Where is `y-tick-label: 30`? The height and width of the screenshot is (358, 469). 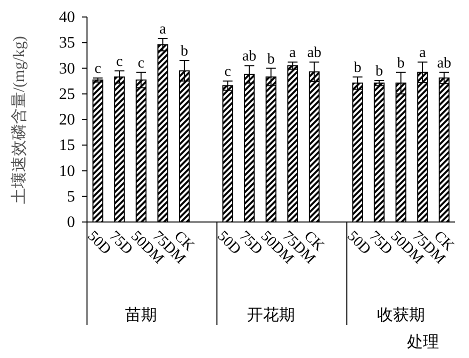 y-tick-label: 30 is located at coordinates (67, 69).